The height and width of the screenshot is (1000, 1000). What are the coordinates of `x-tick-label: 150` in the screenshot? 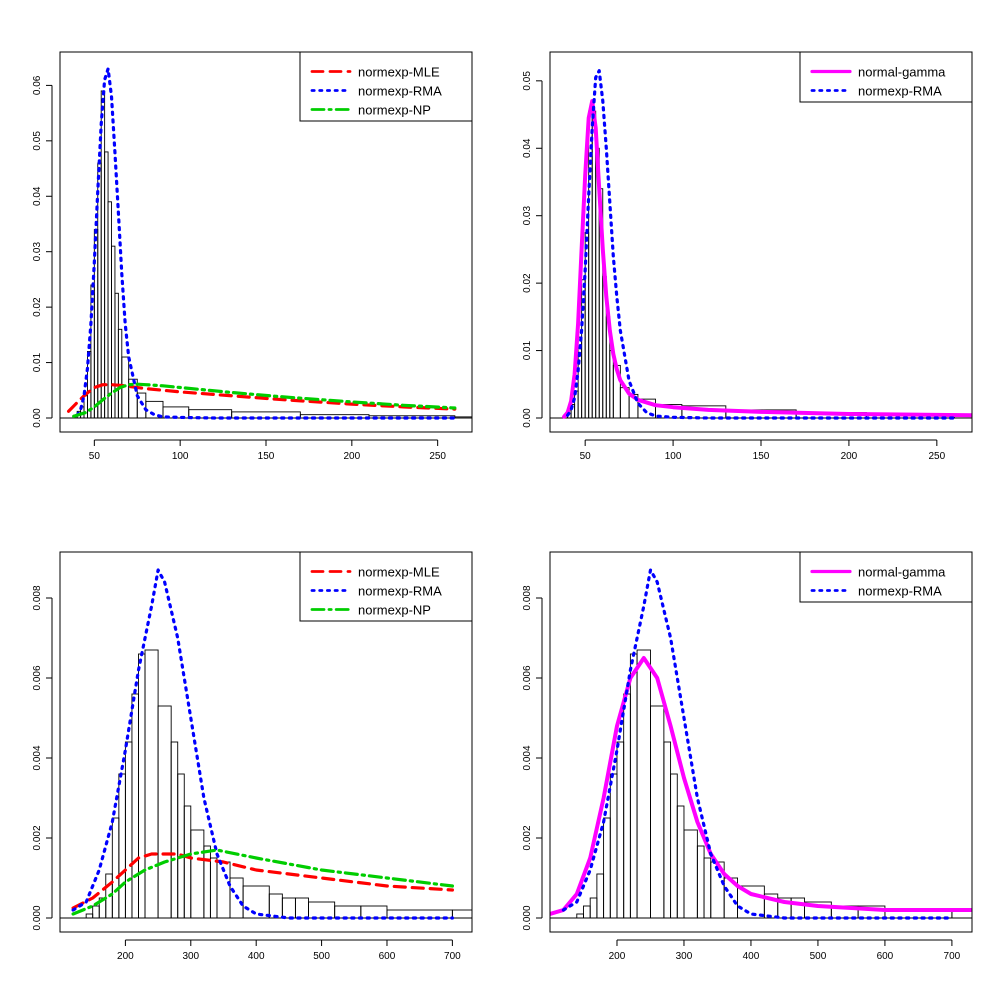 It's located at (761, 456).